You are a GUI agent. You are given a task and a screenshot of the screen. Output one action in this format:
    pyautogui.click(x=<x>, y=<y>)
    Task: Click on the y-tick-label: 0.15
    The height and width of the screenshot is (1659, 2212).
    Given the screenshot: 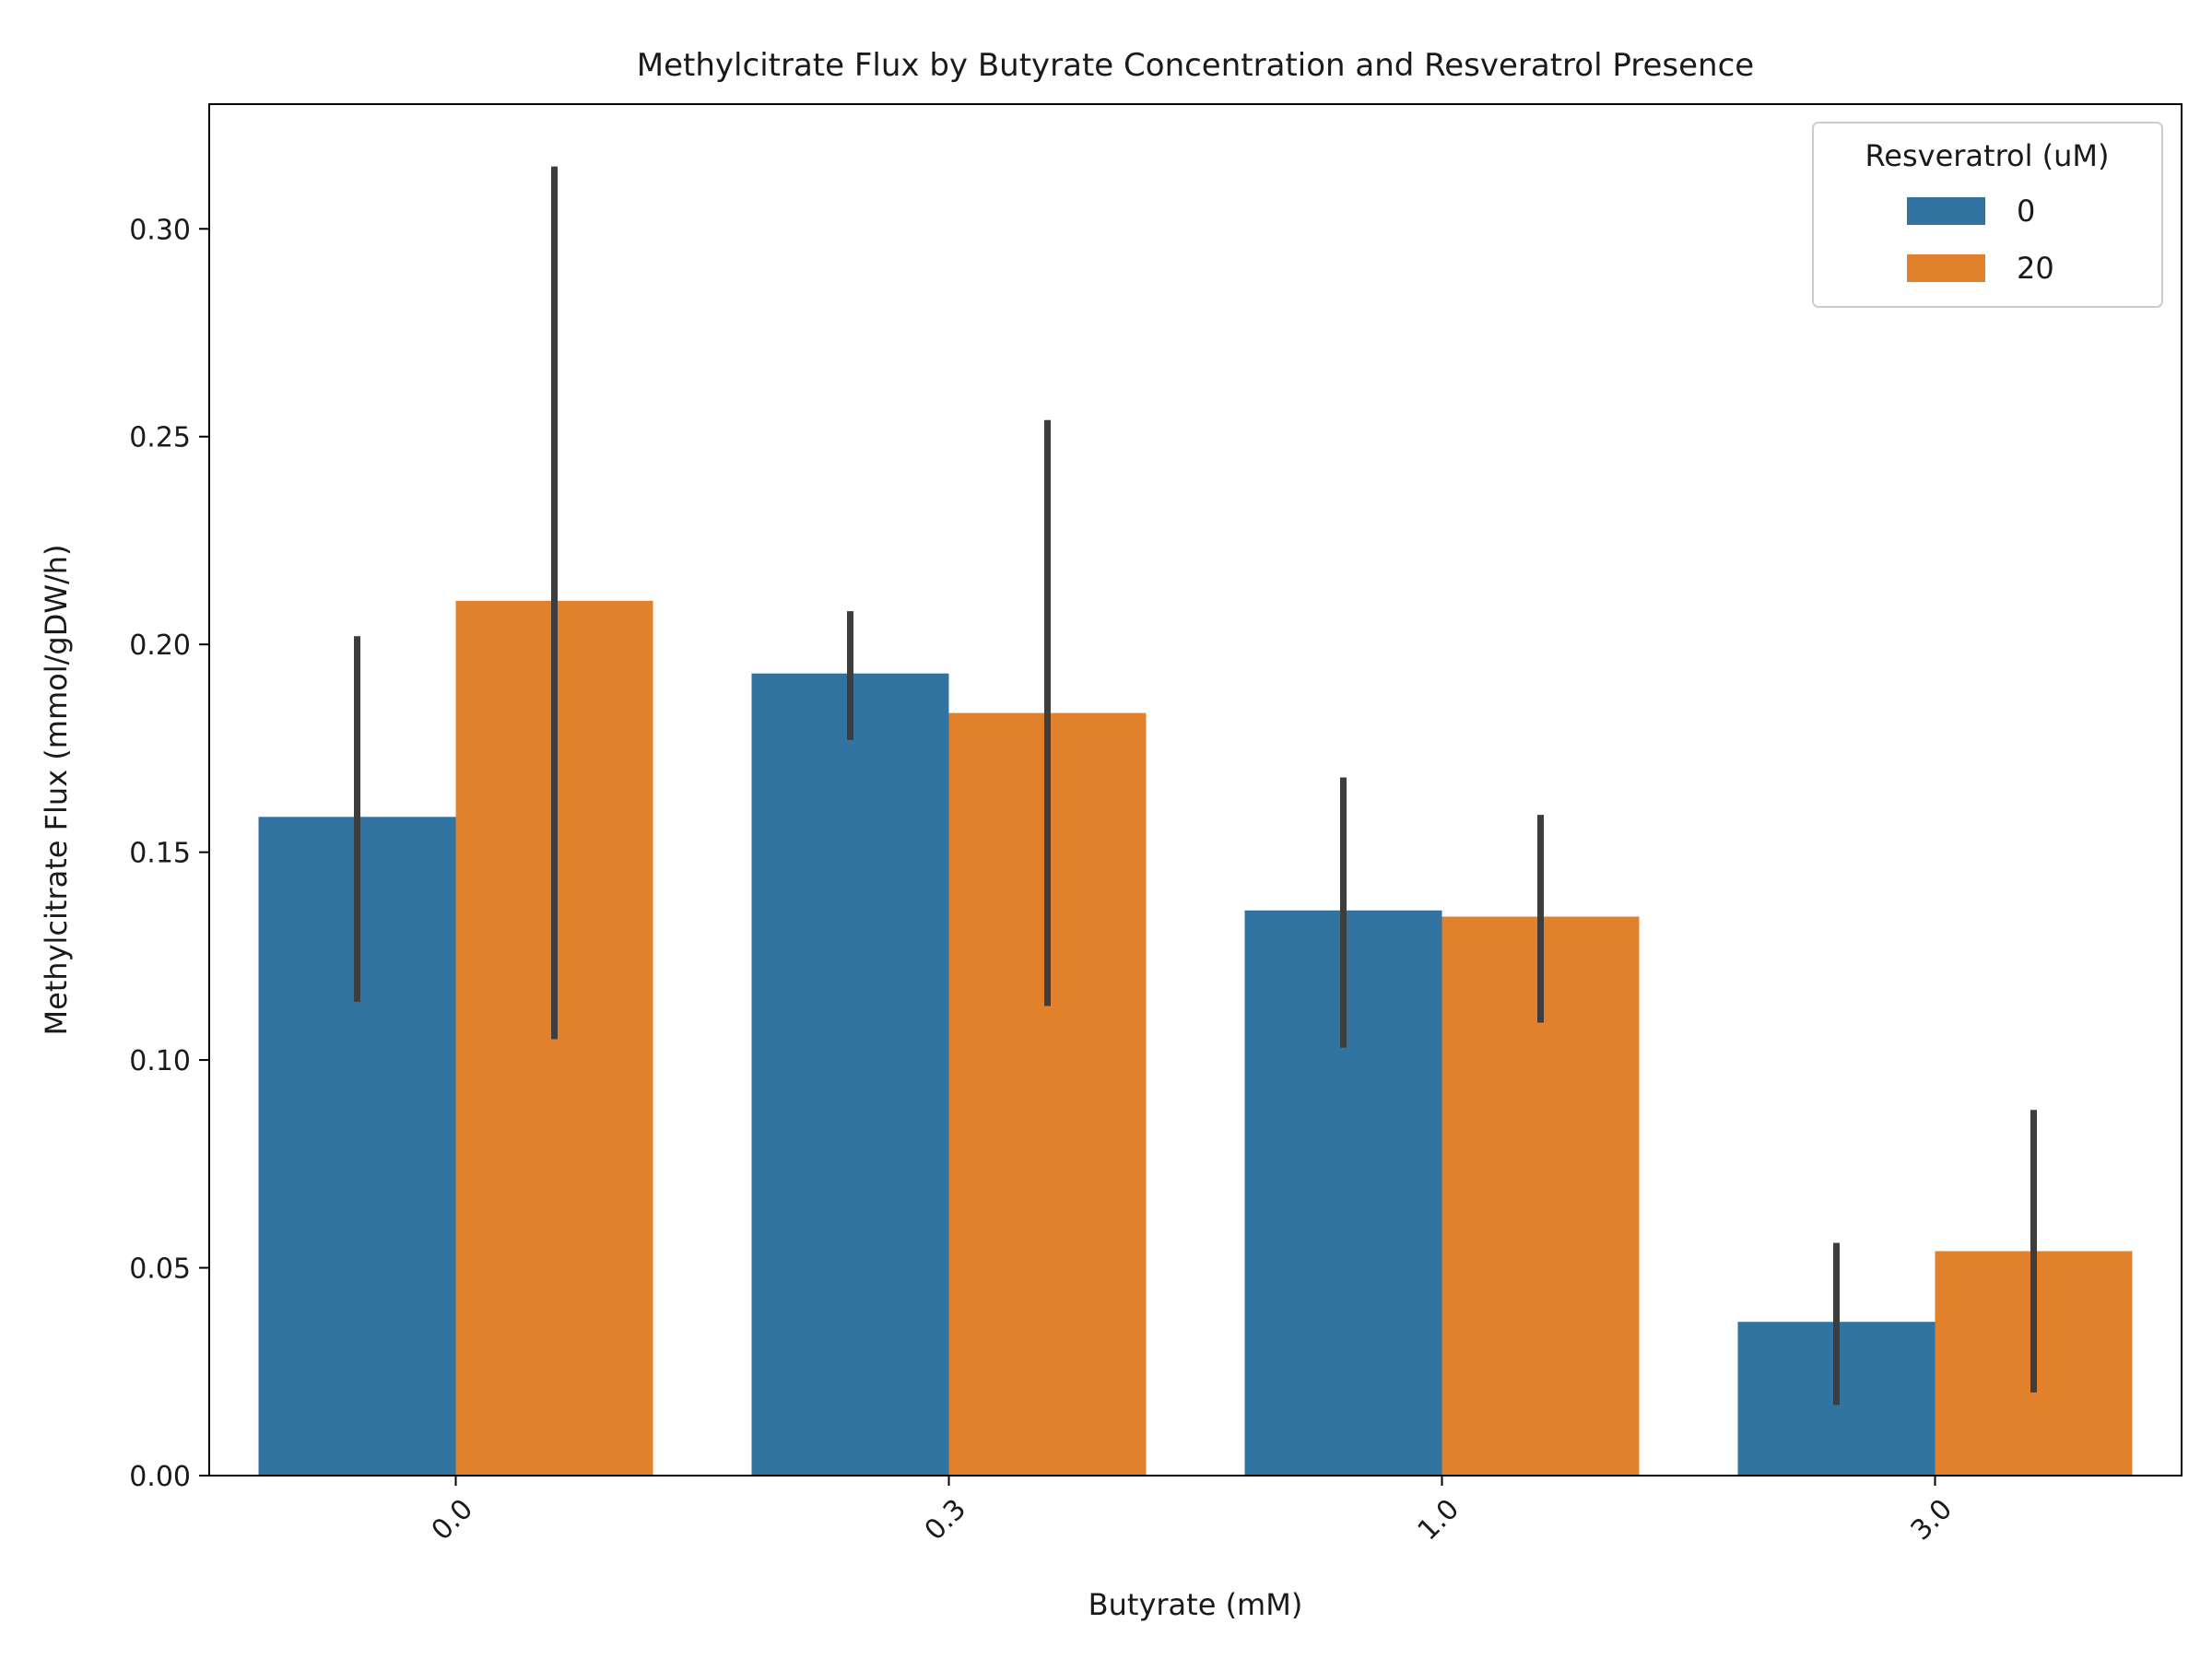 What is the action you would take?
    pyautogui.click(x=160, y=854)
    